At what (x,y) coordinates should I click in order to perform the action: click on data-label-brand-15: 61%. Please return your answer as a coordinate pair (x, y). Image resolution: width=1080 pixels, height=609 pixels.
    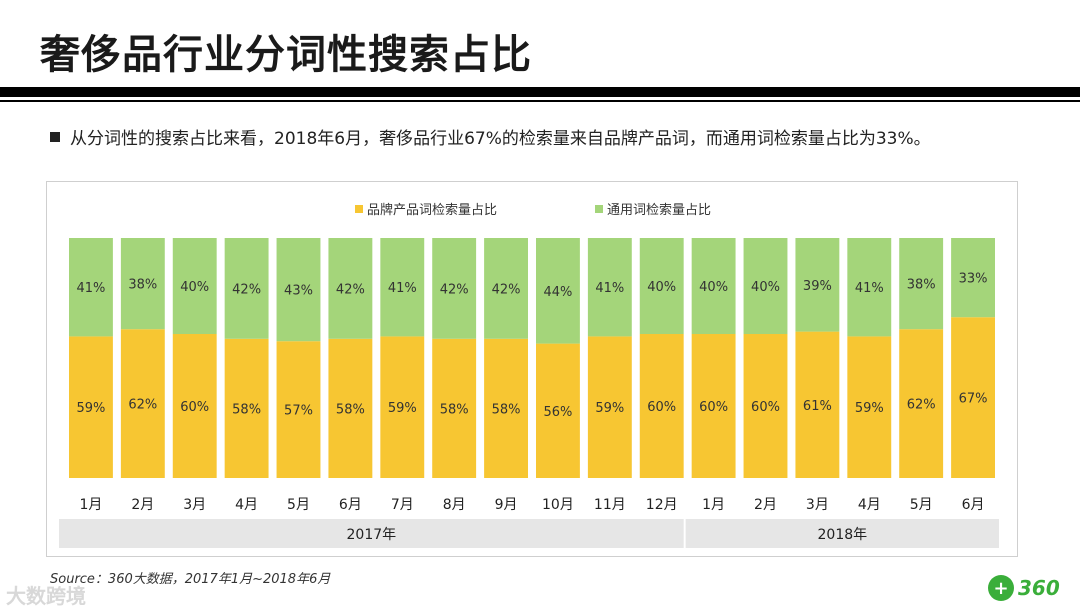
    Looking at the image, I should click on (817, 406).